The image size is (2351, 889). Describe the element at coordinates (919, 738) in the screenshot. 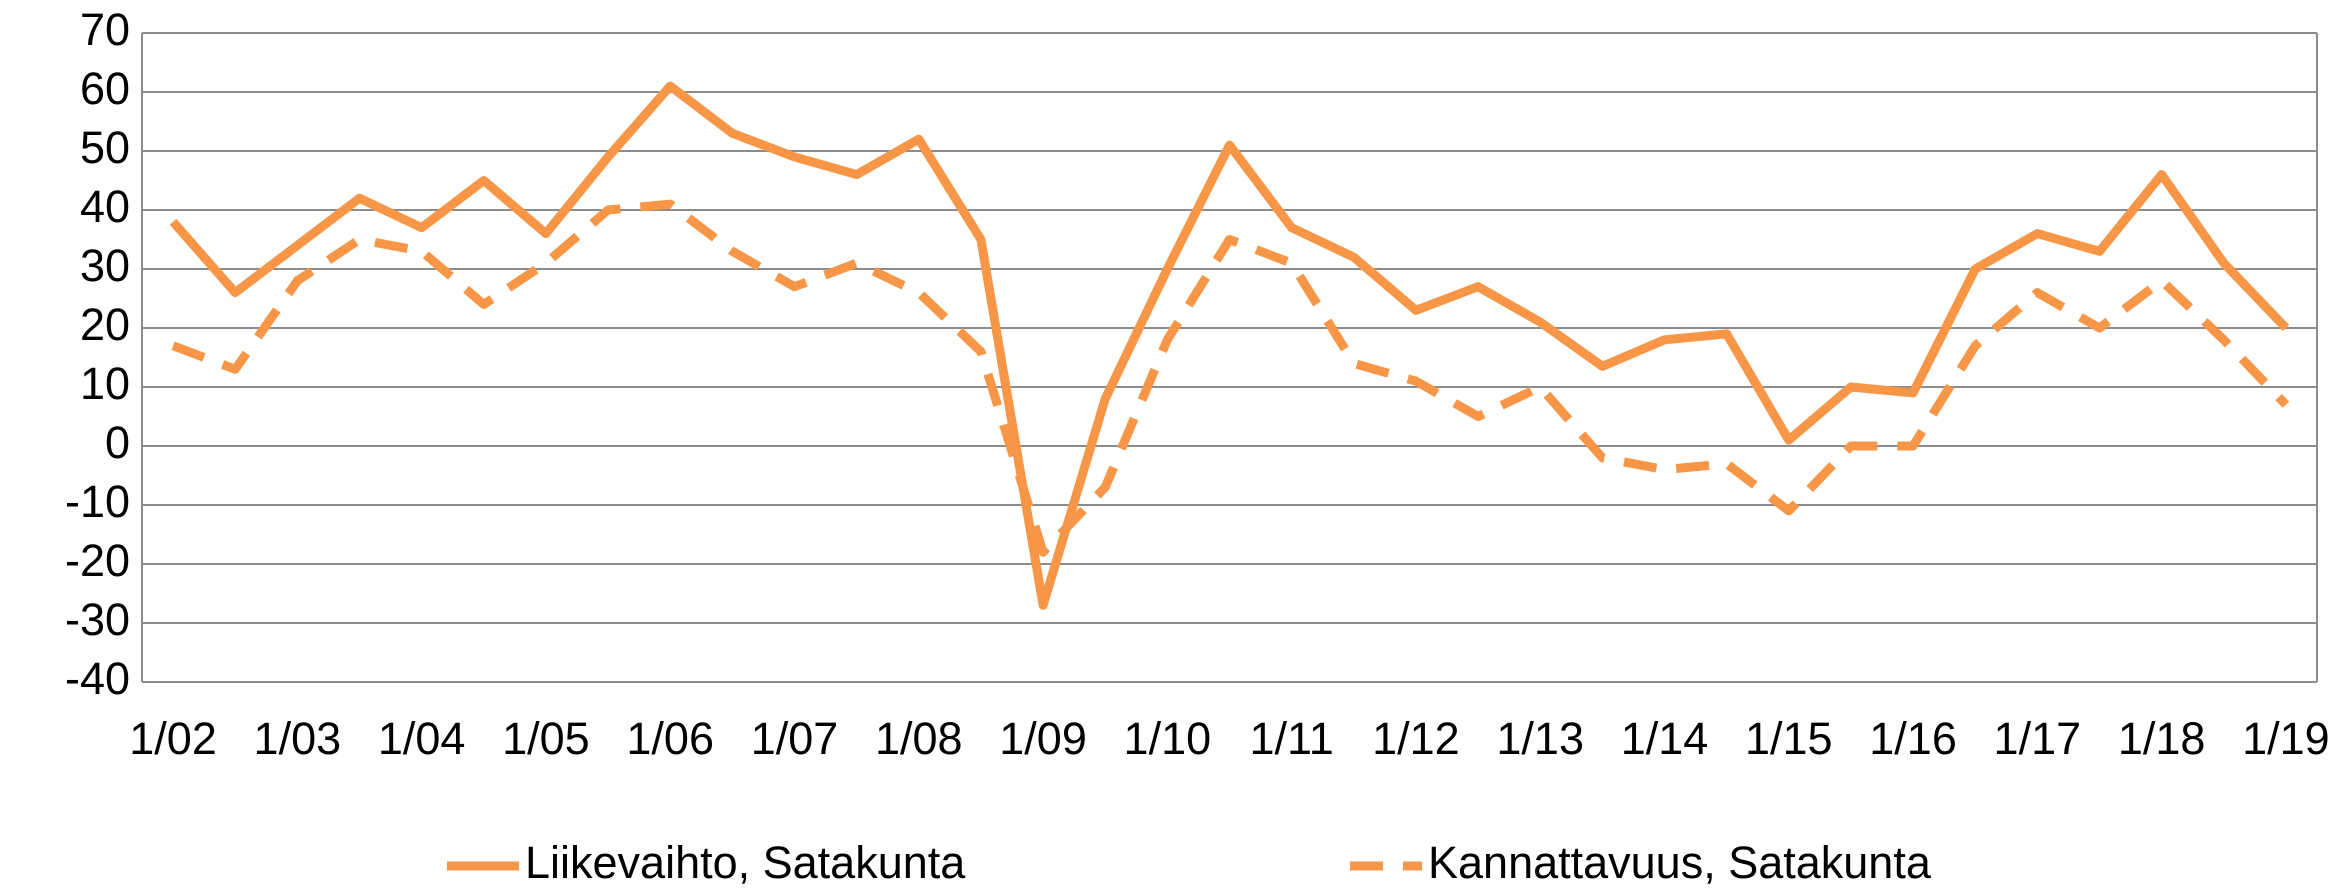

I see `x-tick-label: 1/08` at that location.